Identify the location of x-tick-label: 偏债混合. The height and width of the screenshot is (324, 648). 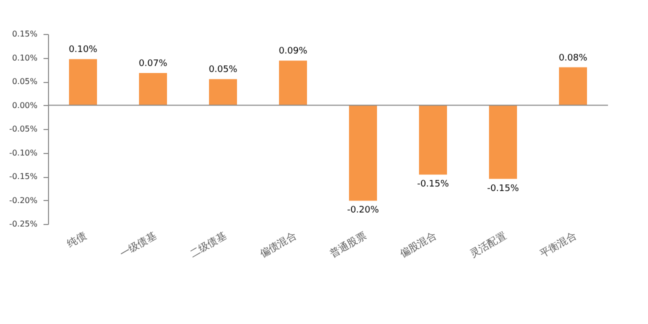
(278, 245).